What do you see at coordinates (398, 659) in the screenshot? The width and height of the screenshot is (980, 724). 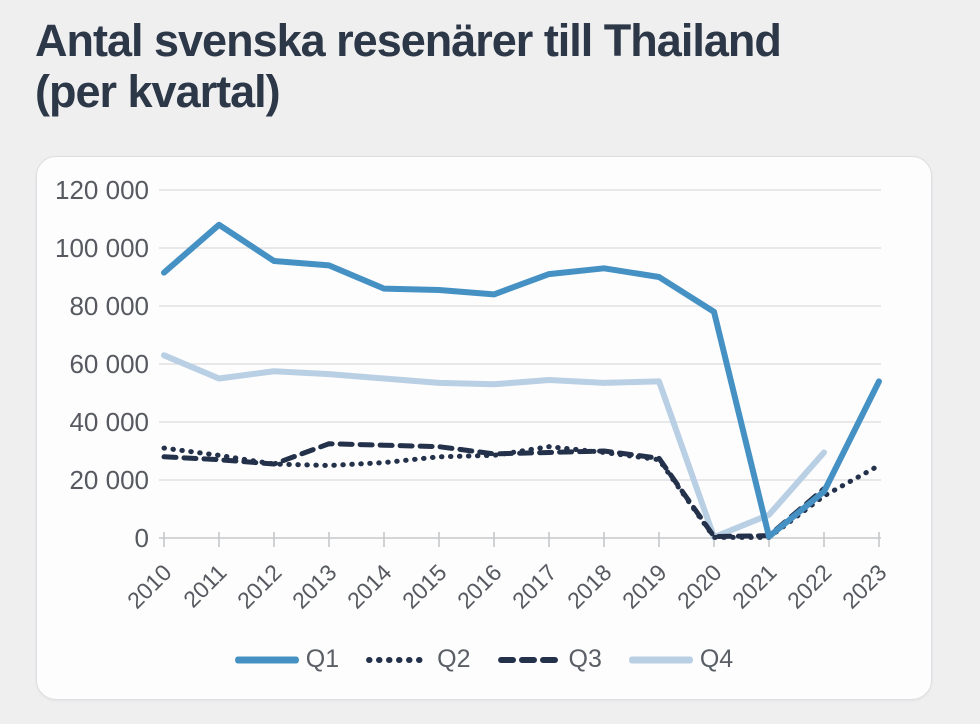 I see `legend-swatch-q2-icon` at bounding box center [398, 659].